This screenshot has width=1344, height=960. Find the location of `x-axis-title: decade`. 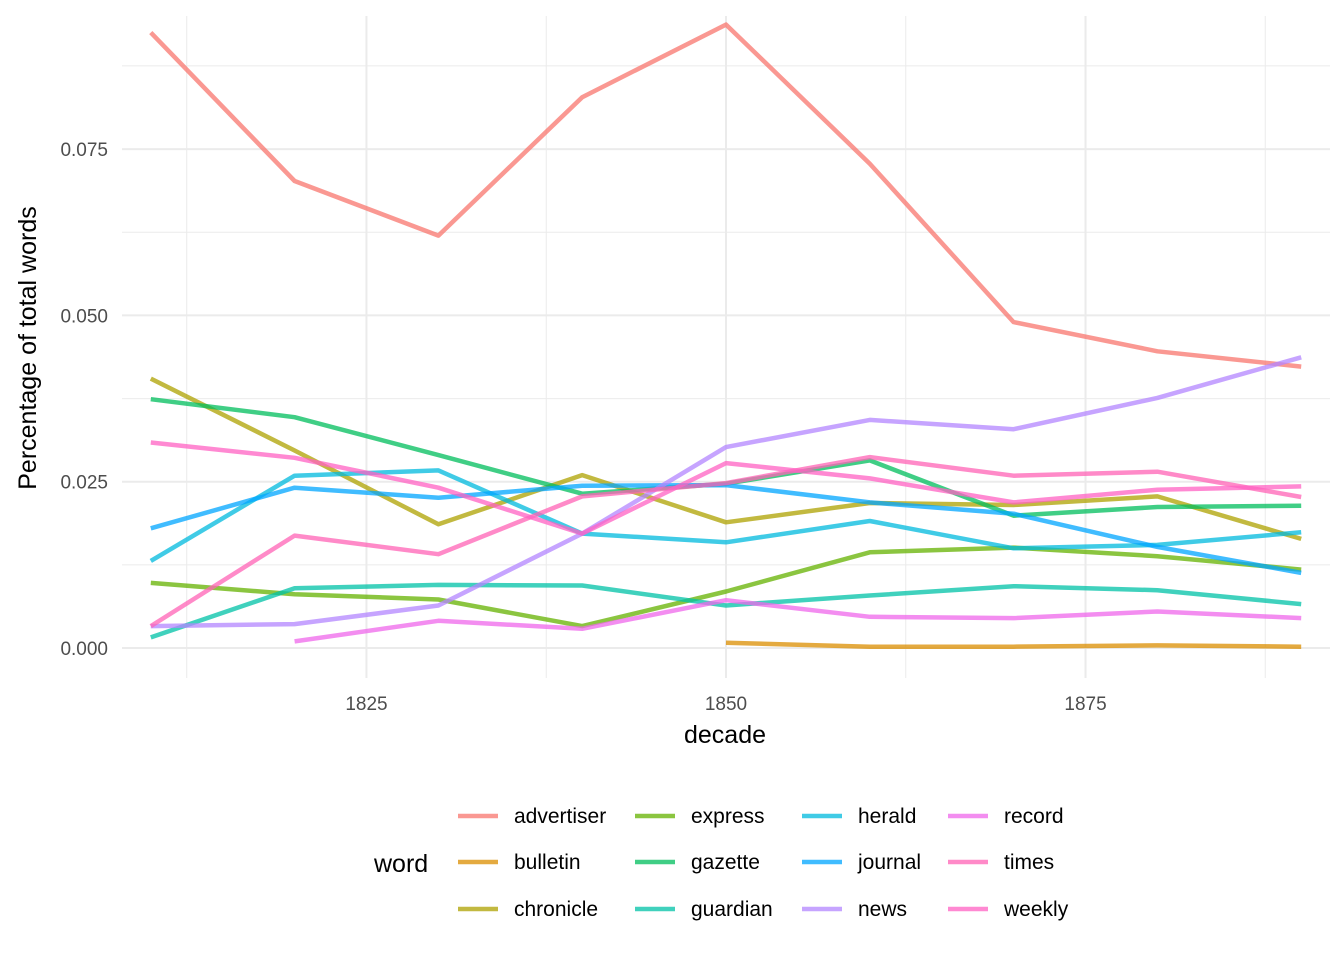

x-axis-title: decade is located at coordinates (725, 735).